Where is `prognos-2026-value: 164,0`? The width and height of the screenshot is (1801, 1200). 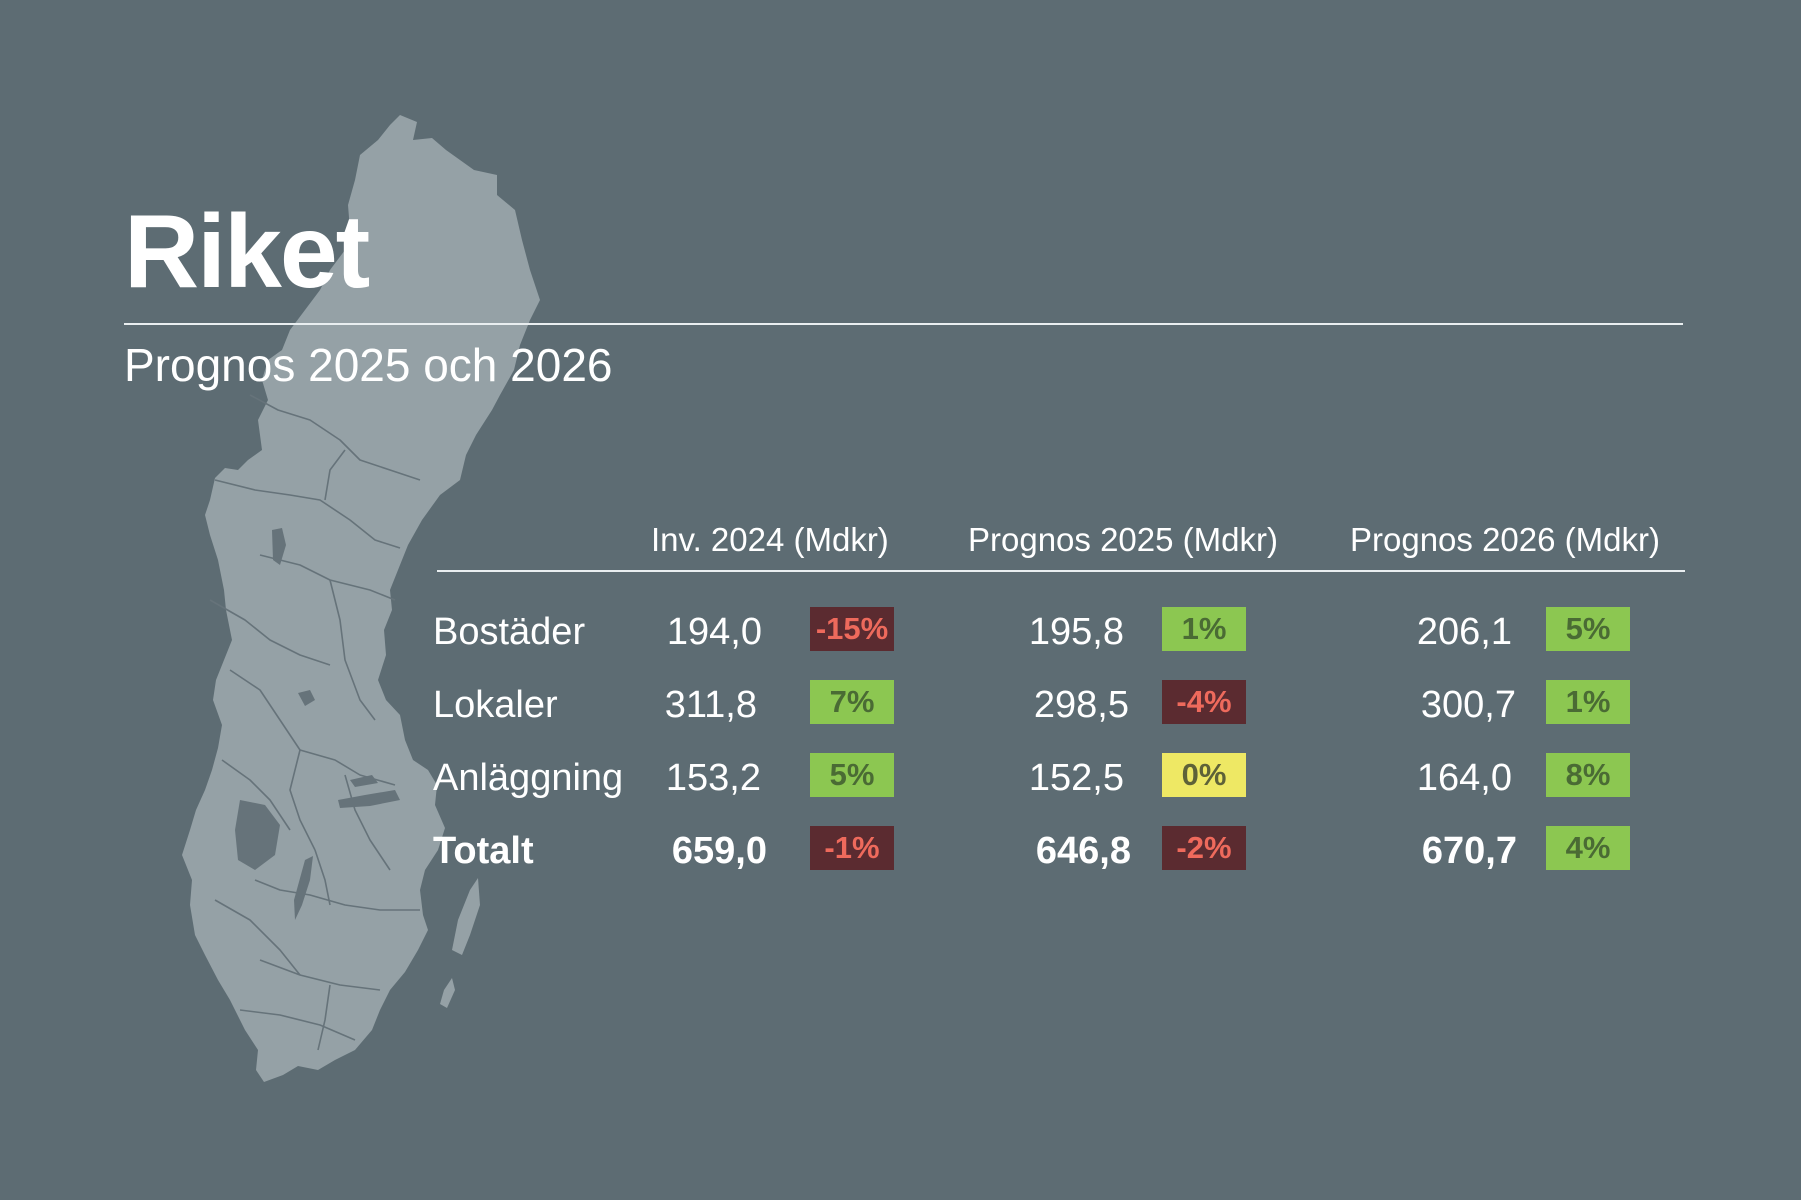
prognos-2026-value: 164,0 is located at coordinates (1464, 778).